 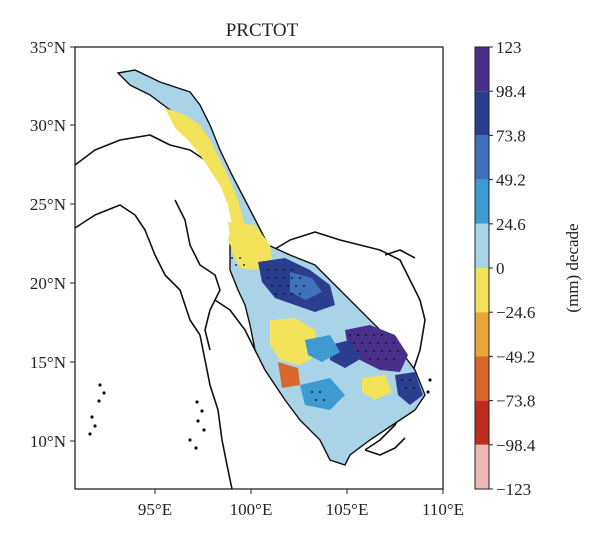 What do you see at coordinates (572, 267) in the screenshot?
I see `colorbar-label: (mm) decade` at bounding box center [572, 267].